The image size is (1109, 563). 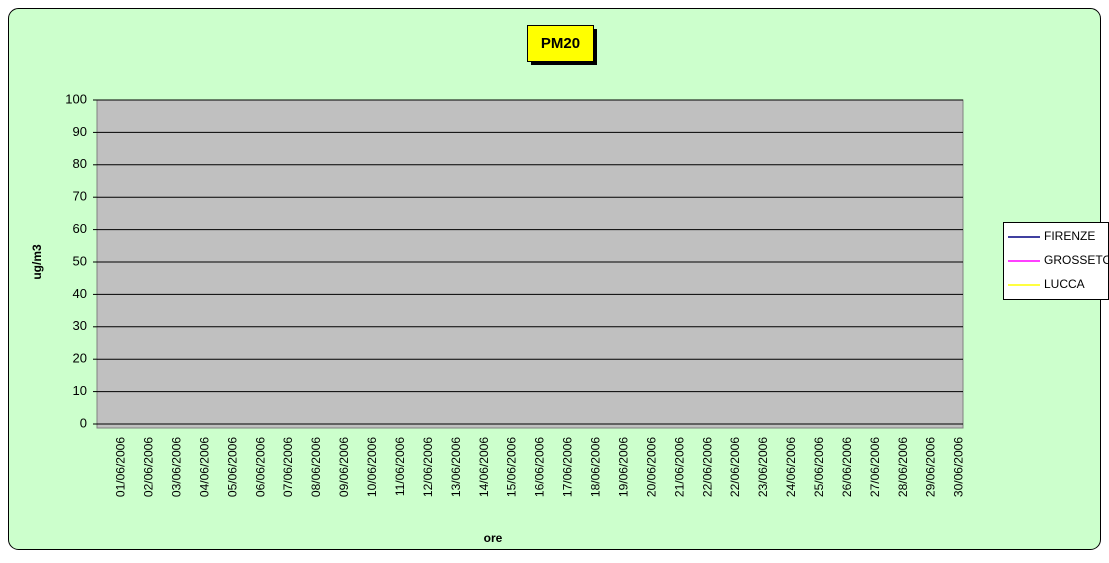 What do you see at coordinates (121, 467) in the screenshot?
I see `x-tick-label: 01/06/2006` at bounding box center [121, 467].